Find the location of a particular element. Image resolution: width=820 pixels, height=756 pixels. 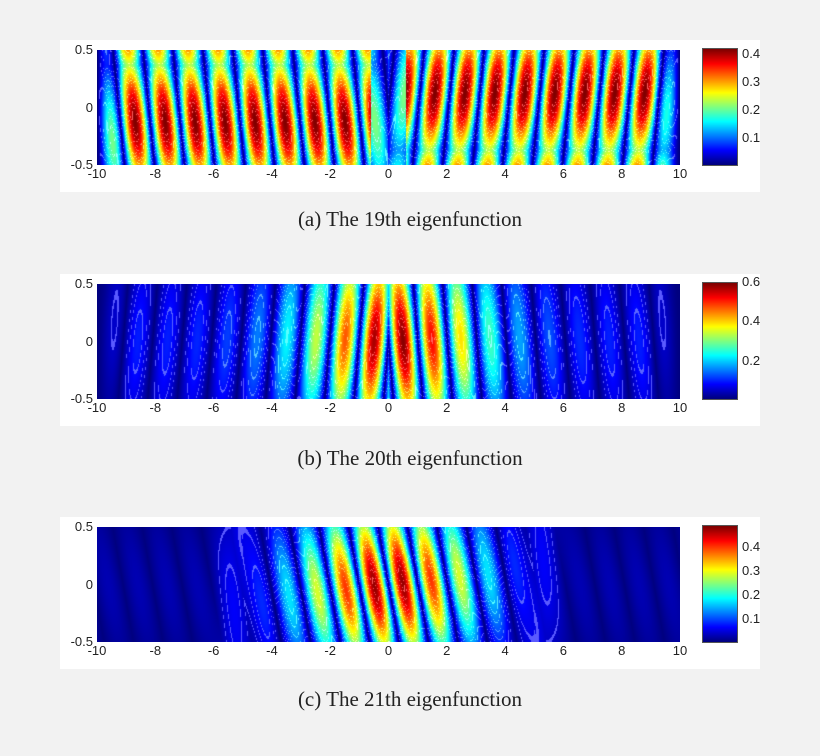

caption-a: (a) The 19th eigenfunction is located at coordinates (410, 219).